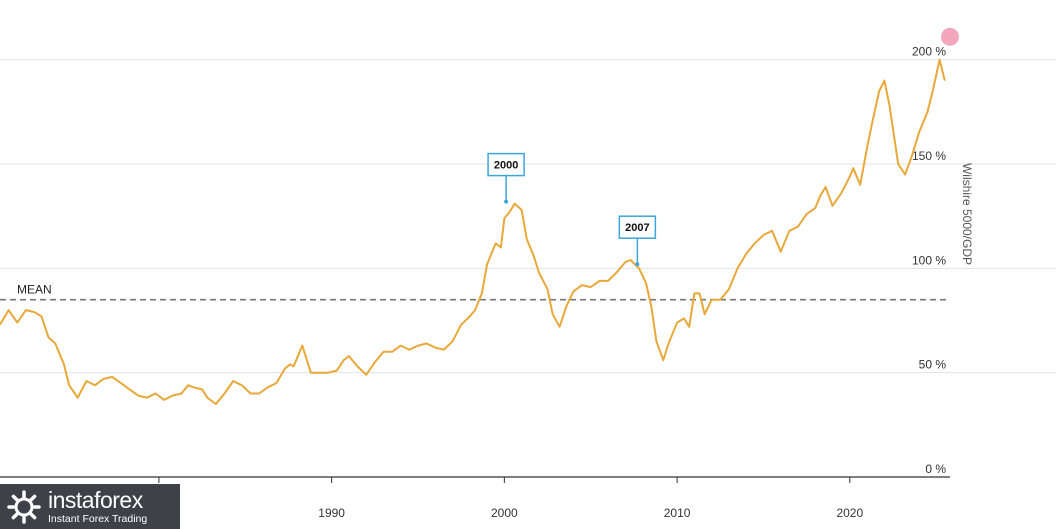 This screenshot has width=1056, height=529. I want to click on callout-label: 2007, so click(637, 228).